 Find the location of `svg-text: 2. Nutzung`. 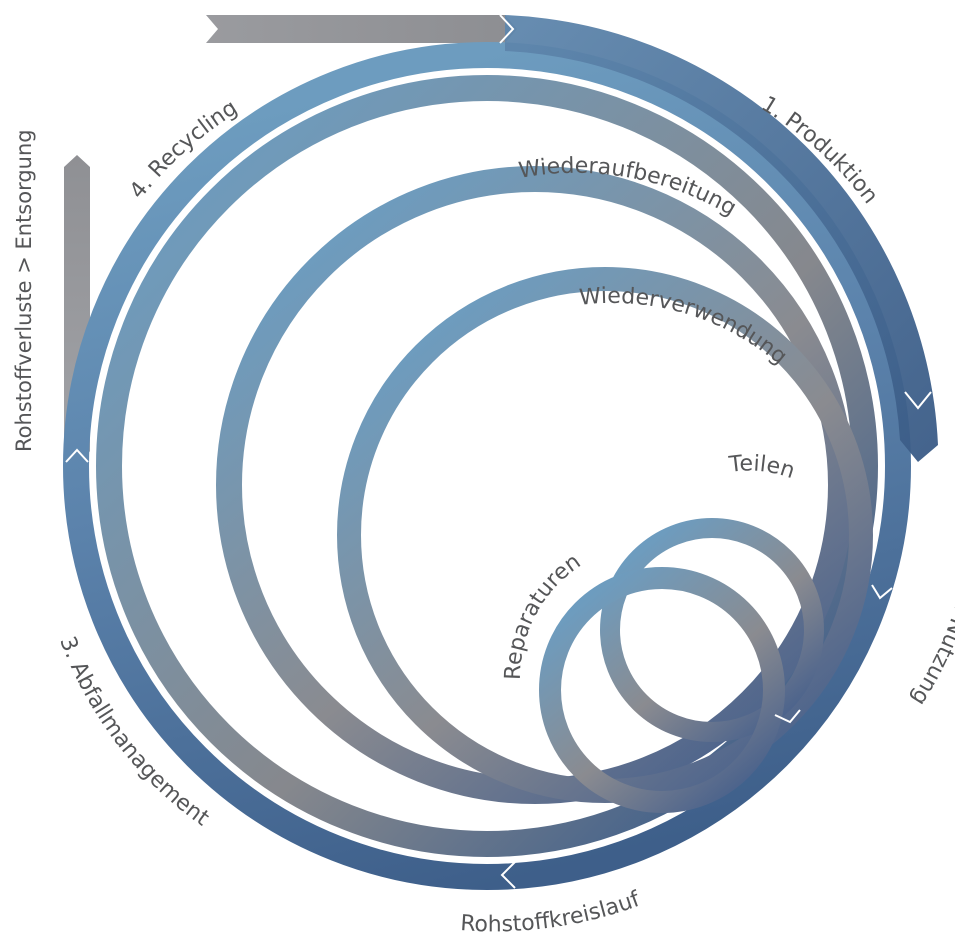

svg-text: 2. Nutzung is located at coordinates (930, 648).